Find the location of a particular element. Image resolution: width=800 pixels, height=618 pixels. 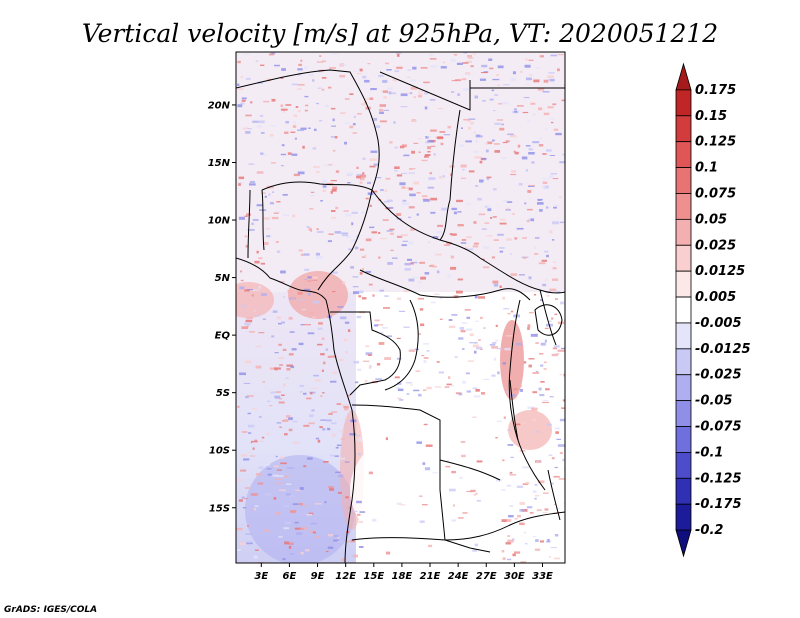

border-car-north is located at coordinates (426, 224).